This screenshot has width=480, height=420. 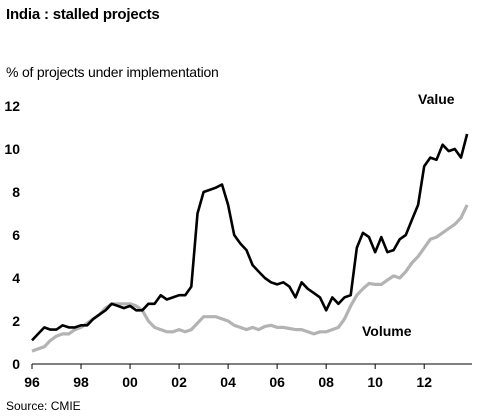 What do you see at coordinates (12, 149) in the screenshot?
I see `y-tick-label: 10` at bounding box center [12, 149].